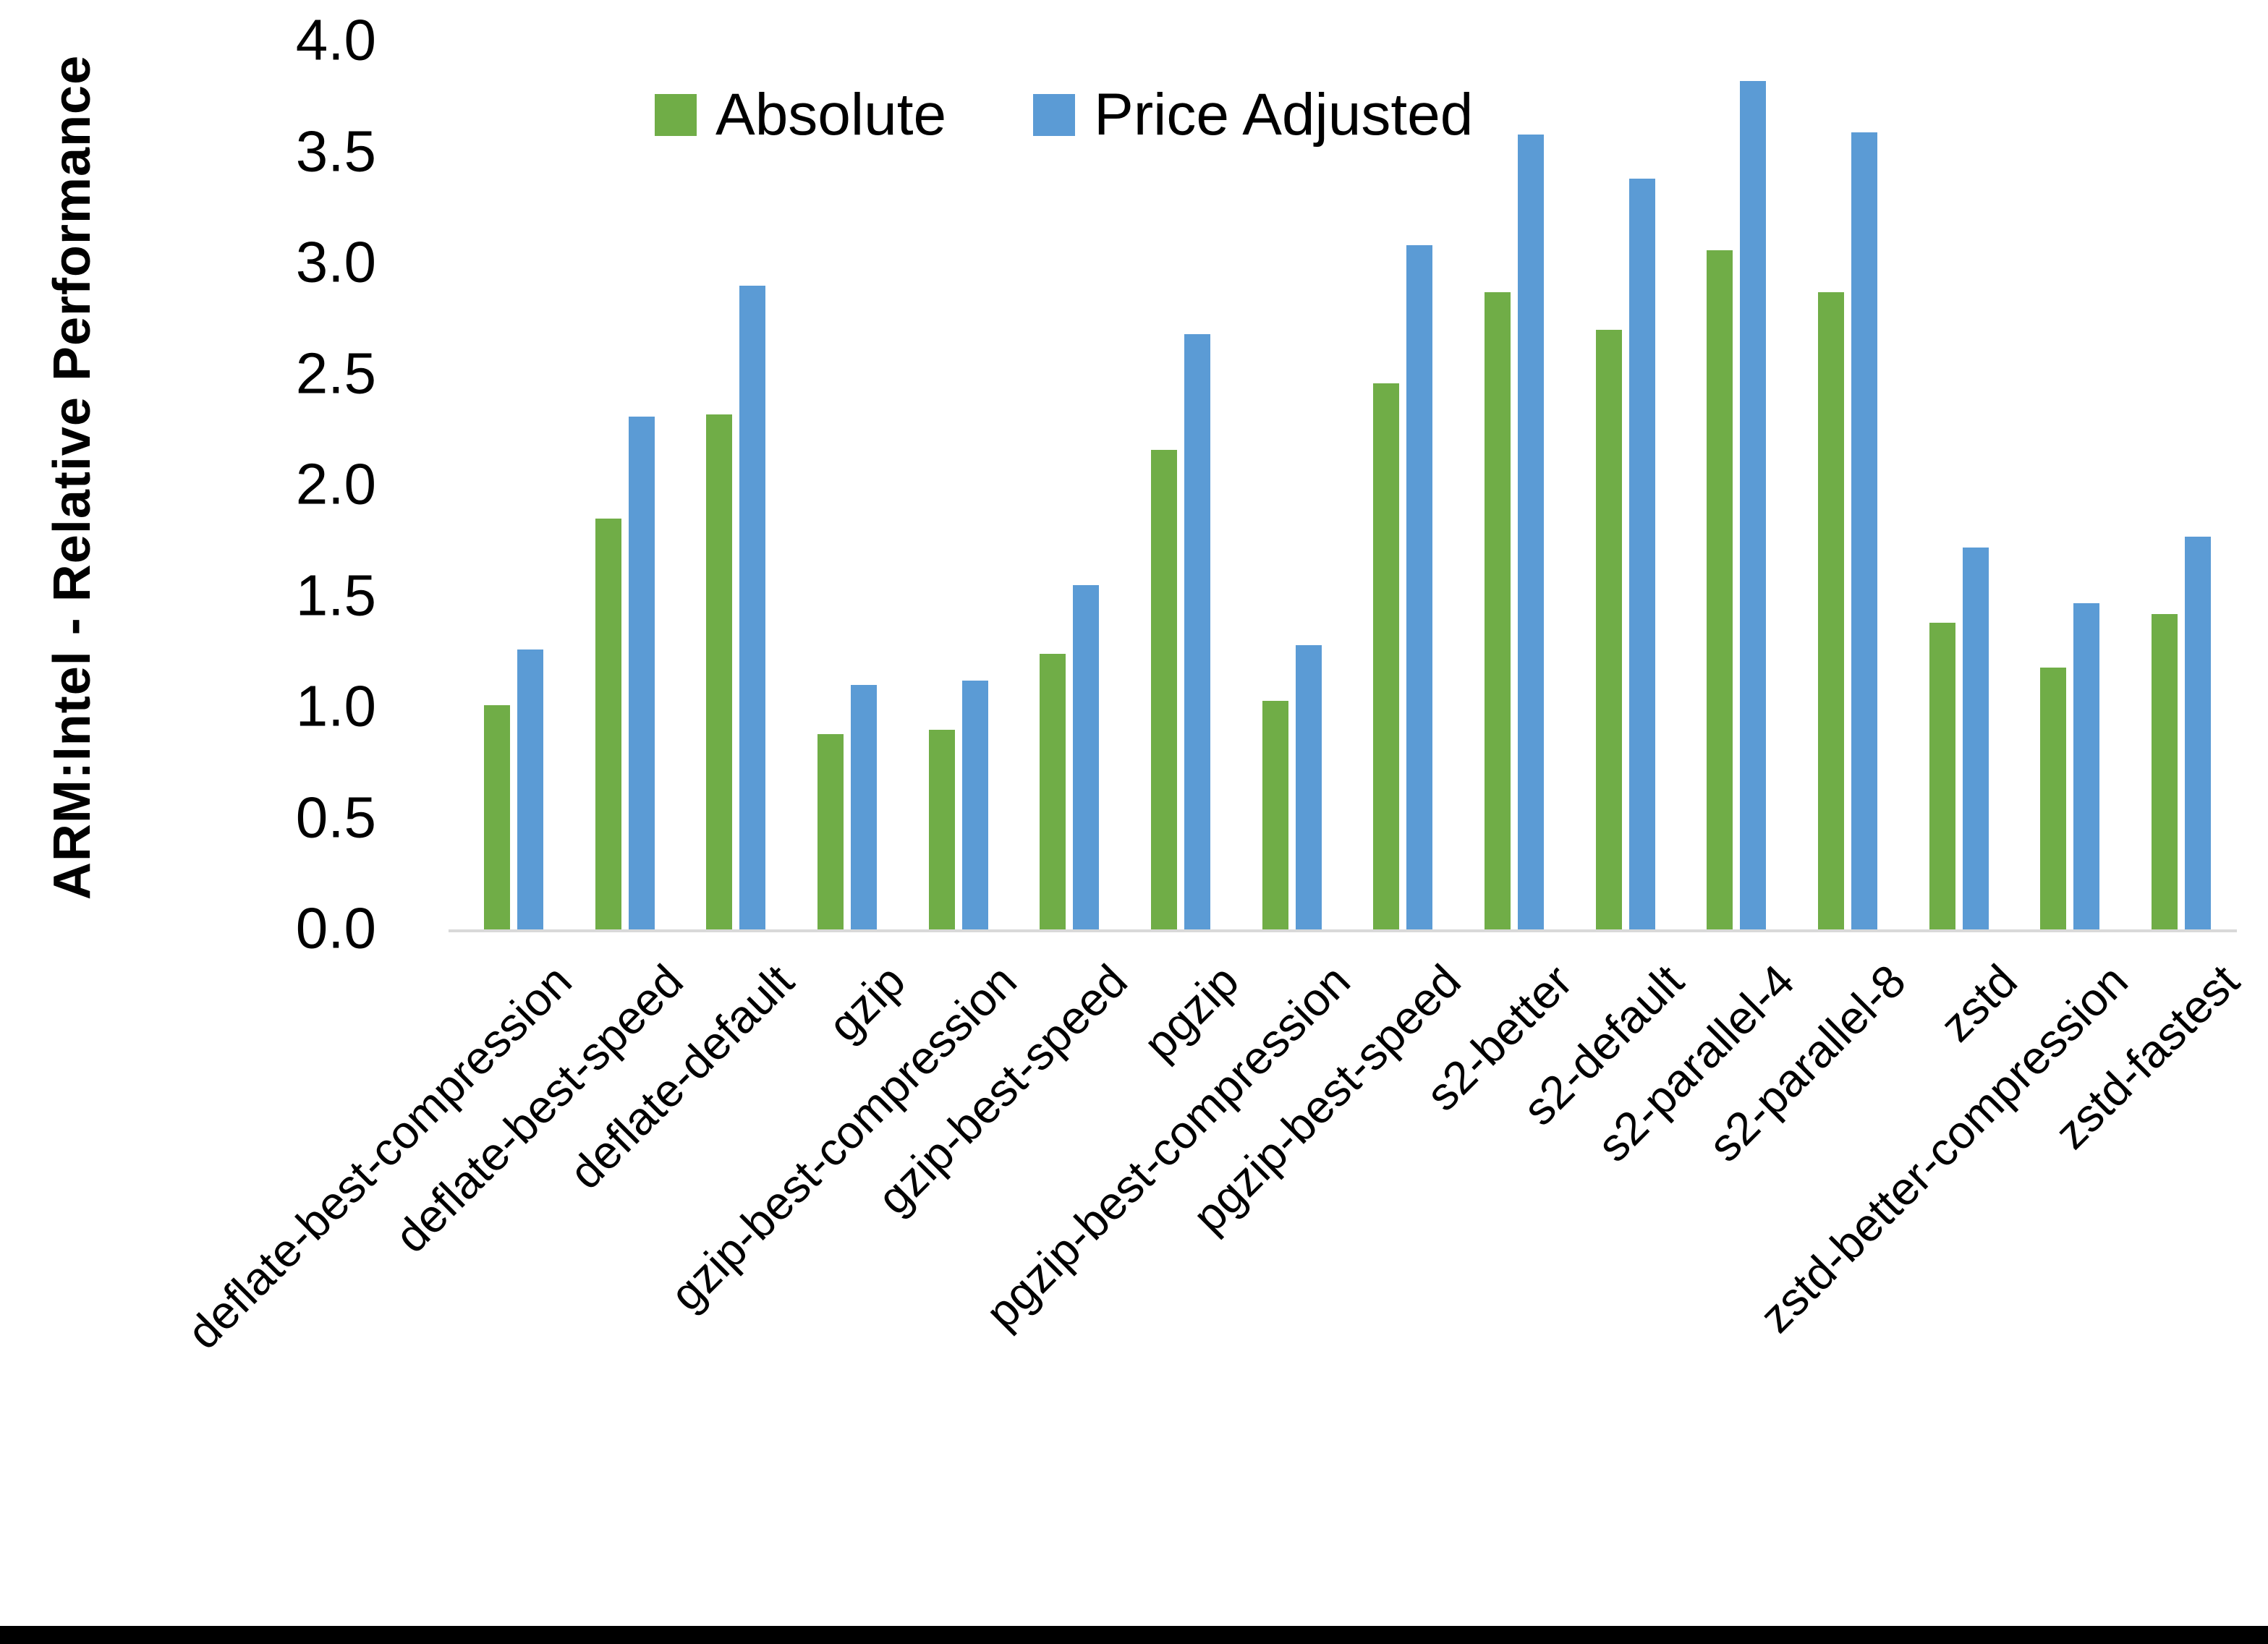 The width and height of the screenshot is (2268, 1644). I want to click on legend: Absolute Price Adjusted, so click(1064, 115).